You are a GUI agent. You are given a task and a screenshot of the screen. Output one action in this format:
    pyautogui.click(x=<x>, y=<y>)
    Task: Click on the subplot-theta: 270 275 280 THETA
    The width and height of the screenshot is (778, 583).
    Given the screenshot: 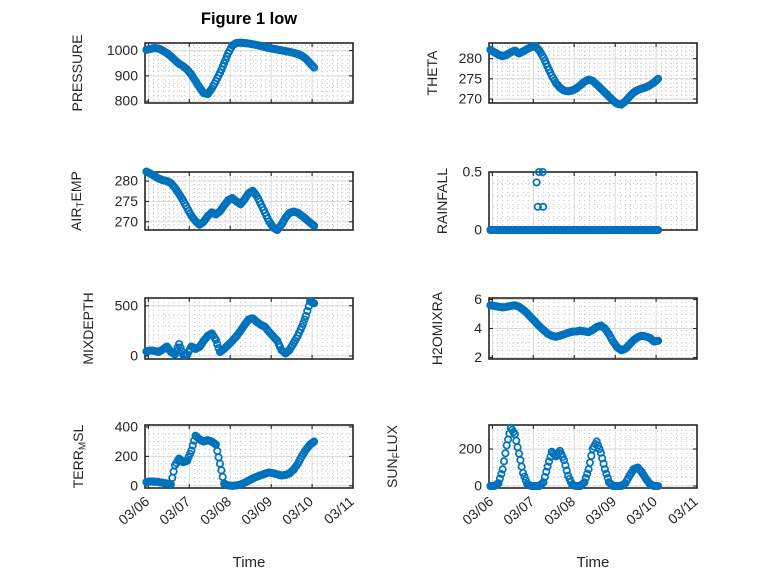 What is the action you would take?
    pyautogui.click(x=561, y=75)
    